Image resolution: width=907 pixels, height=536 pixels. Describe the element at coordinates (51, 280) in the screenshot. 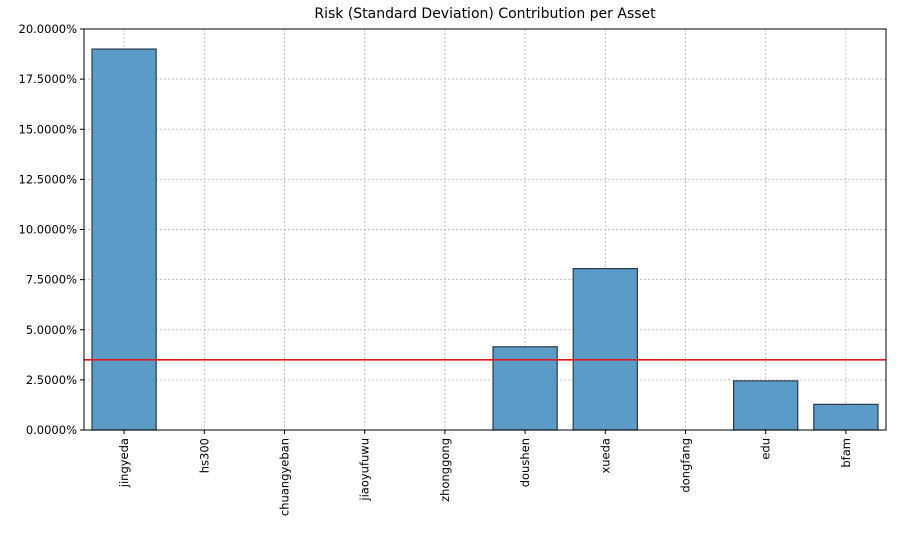

I see `y-tick-label: 7.5000%` at that location.